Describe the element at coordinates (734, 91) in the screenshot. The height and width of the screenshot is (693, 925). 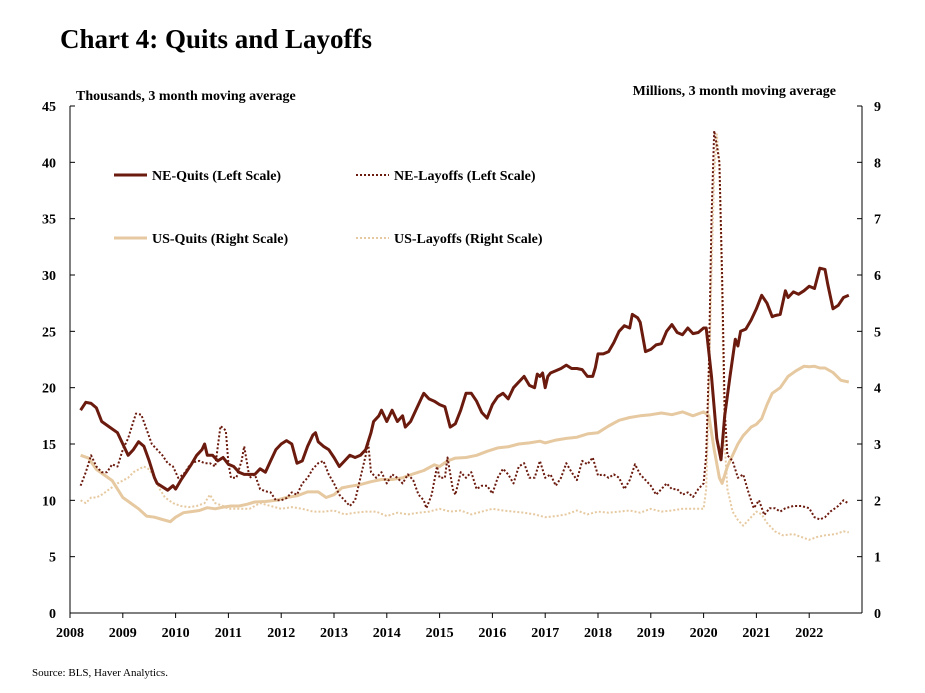
I see `right-axis-unit-label: Millions, 3 month moving average` at that location.